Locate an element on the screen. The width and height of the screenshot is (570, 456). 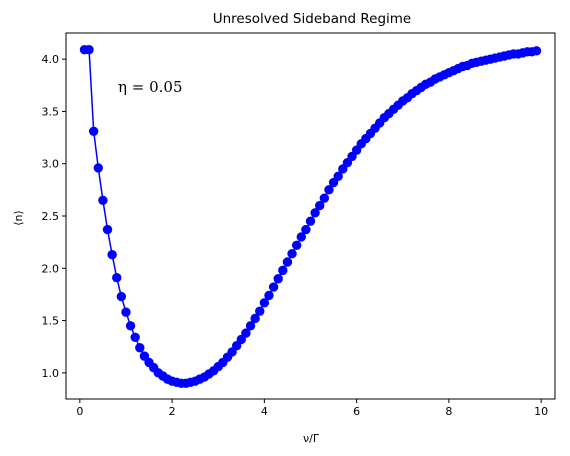
x-tick-label: 8 is located at coordinates (448, 411).